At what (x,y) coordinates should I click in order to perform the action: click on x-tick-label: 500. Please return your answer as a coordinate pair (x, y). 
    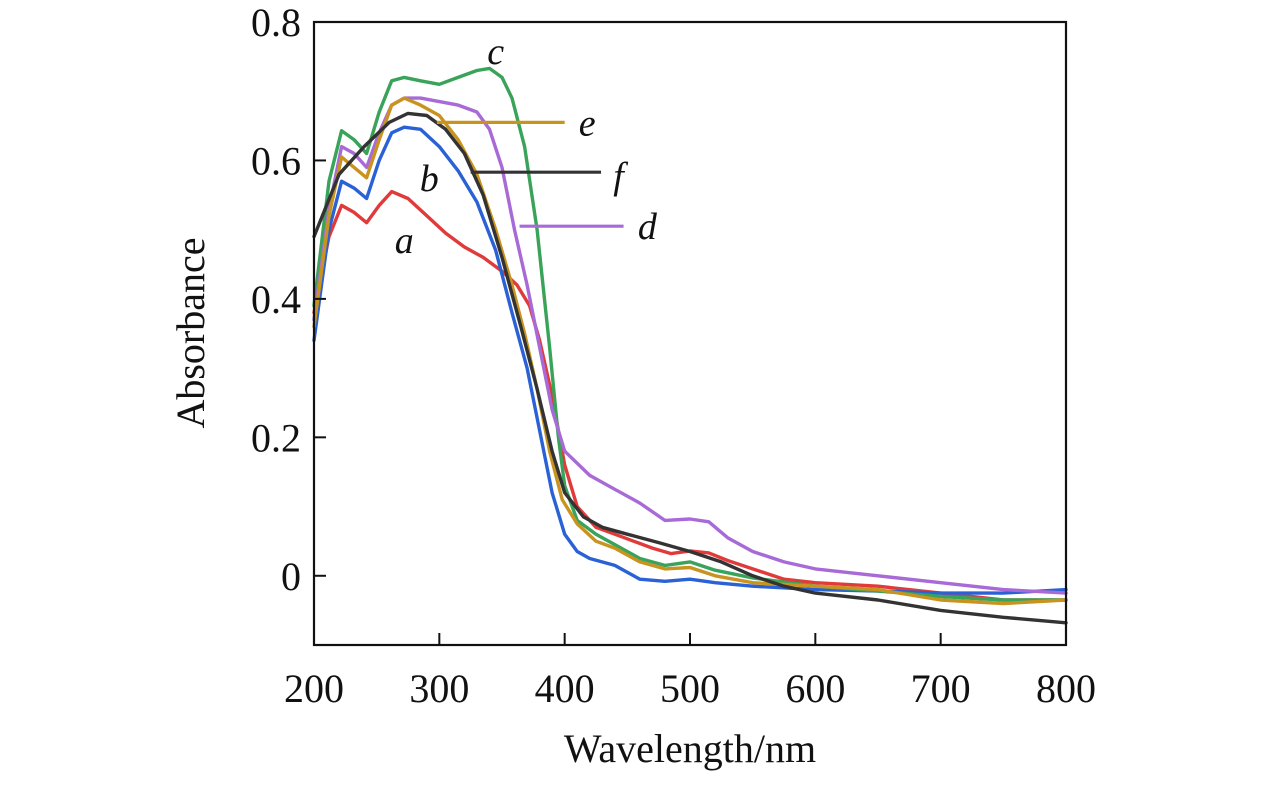
    Looking at the image, I should click on (690, 688).